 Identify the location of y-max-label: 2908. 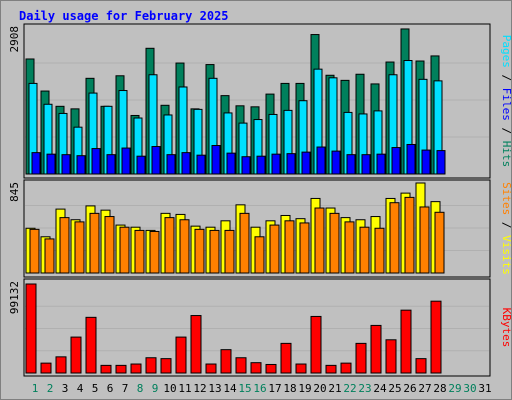
(14, 39).